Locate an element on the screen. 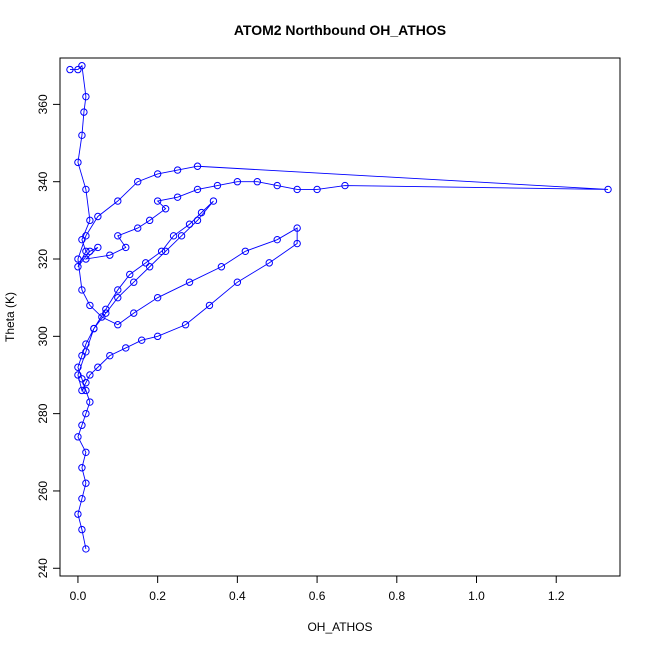  x-axis-label: OH_ATHOS is located at coordinates (339, 627).